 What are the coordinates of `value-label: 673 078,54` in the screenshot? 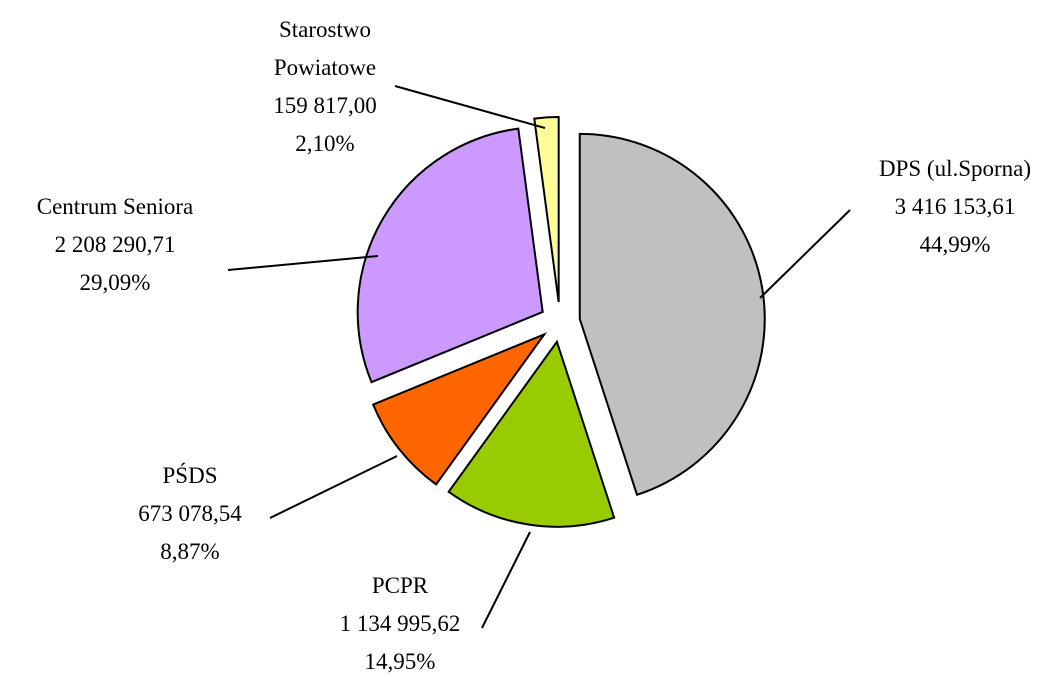 It's located at (190, 513).